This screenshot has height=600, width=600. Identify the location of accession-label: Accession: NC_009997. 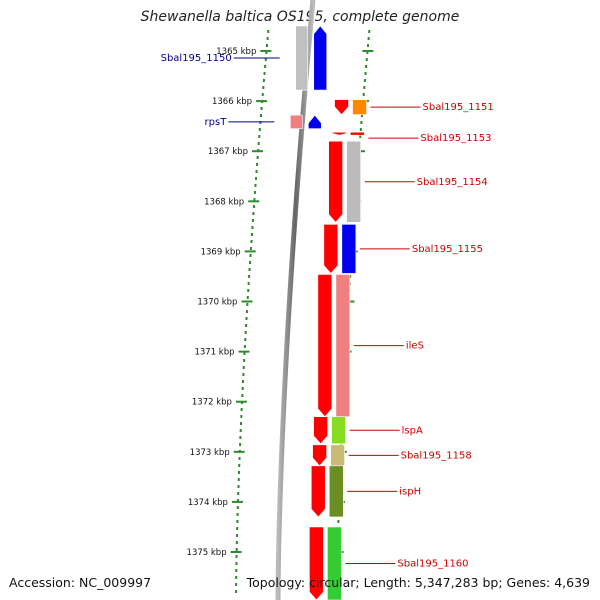
(80, 582).